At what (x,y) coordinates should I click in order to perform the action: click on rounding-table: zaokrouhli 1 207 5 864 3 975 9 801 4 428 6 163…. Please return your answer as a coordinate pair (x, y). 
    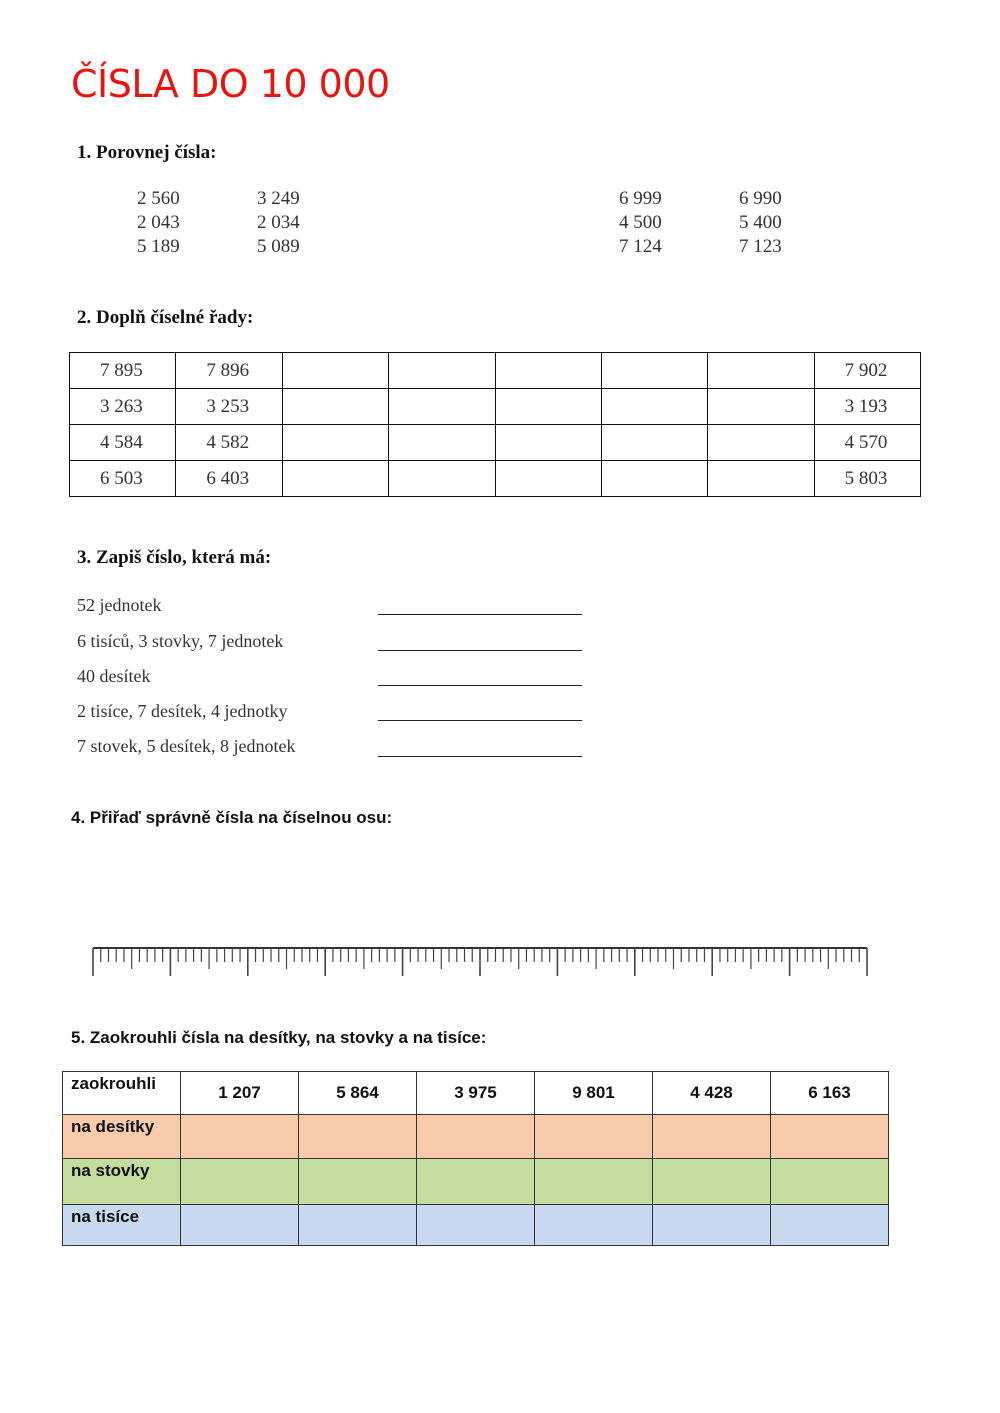
    Looking at the image, I should click on (475, 1158).